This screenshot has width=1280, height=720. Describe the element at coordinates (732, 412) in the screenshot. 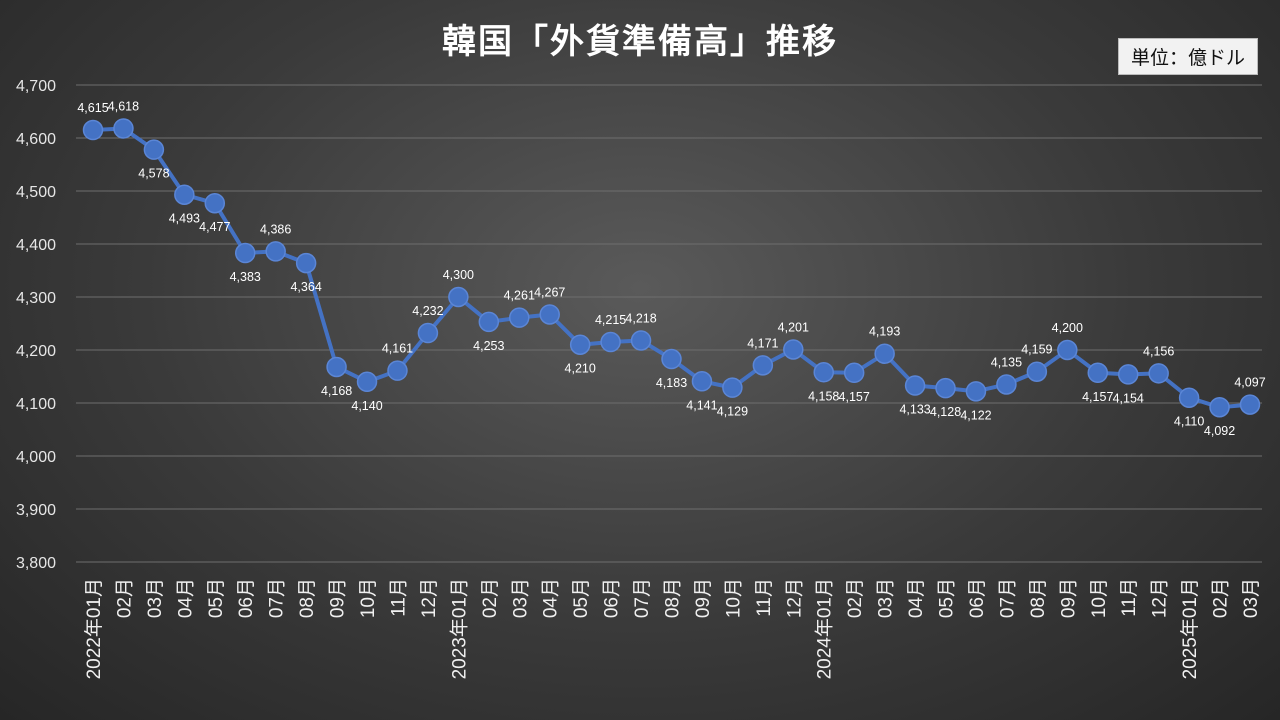

I see `data-label: 4,129` at that location.